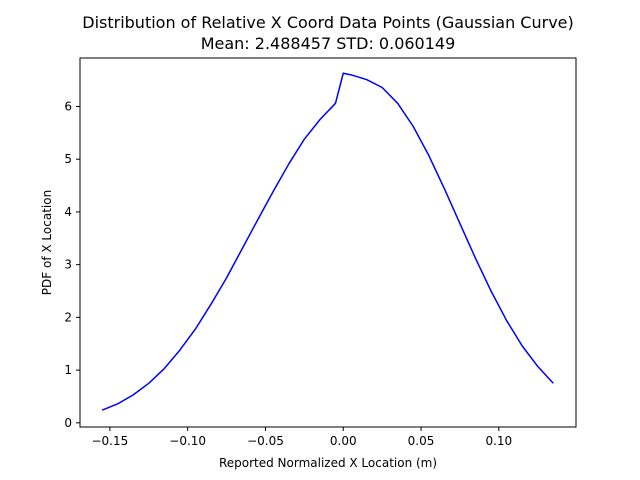  I want to click on y-axis-ticks: 0 1 2 3 4 5 6, so click(72, 264).